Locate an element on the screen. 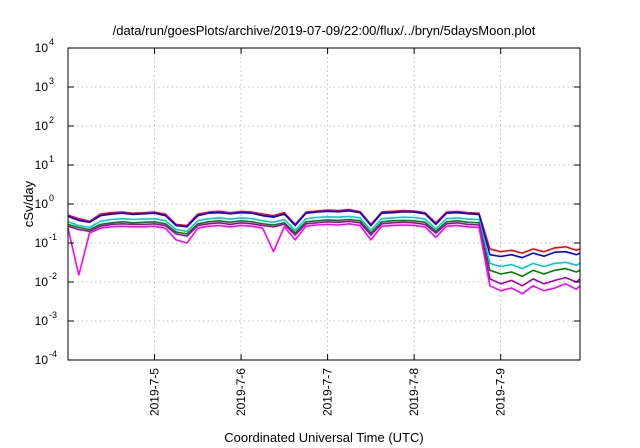 This screenshot has width=640, height=448. y-tick-exponent: 2 is located at coordinates (51, 120).